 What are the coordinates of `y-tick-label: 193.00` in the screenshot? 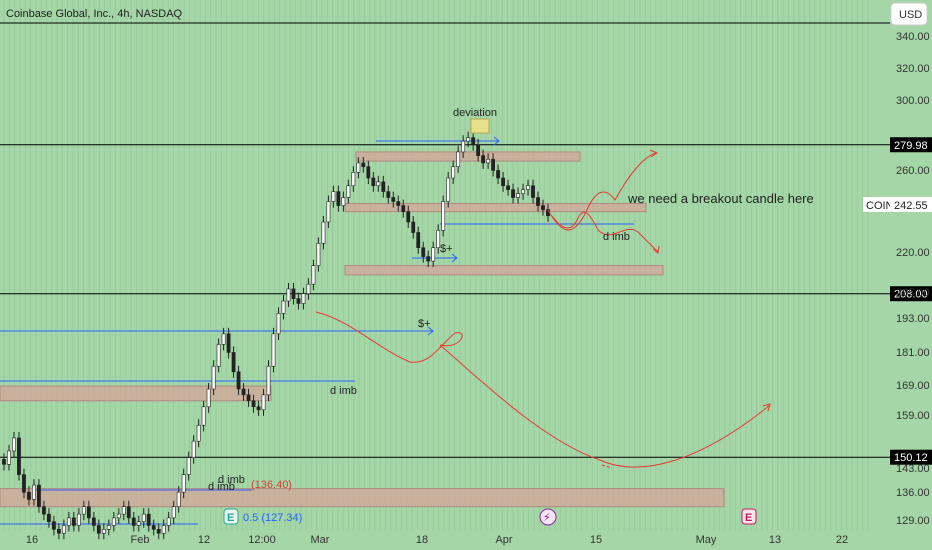 It's located at (913, 319).